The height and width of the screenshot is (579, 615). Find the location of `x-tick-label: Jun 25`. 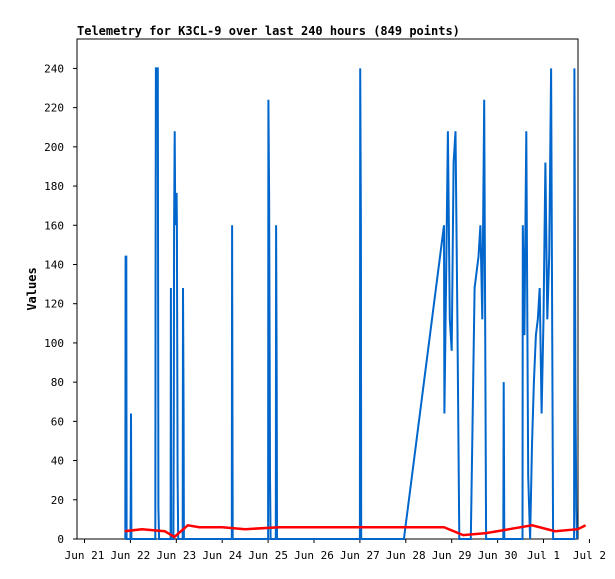

x-tick-label: Jun 25 is located at coordinates (268, 555).